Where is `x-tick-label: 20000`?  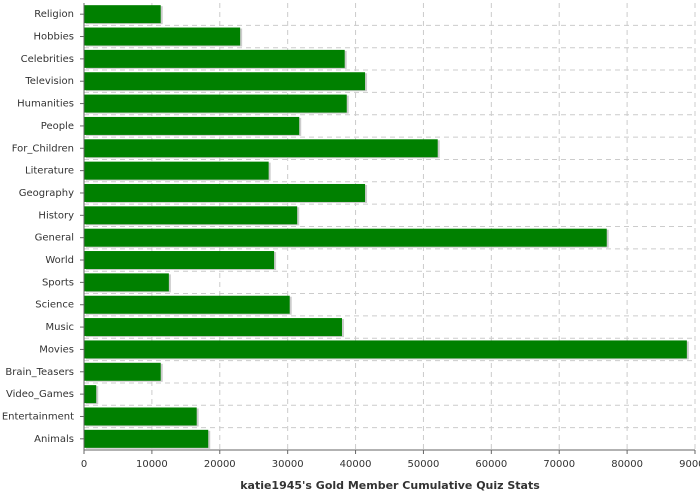 x-tick-label: 20000 is located at coordinates (220, 464).